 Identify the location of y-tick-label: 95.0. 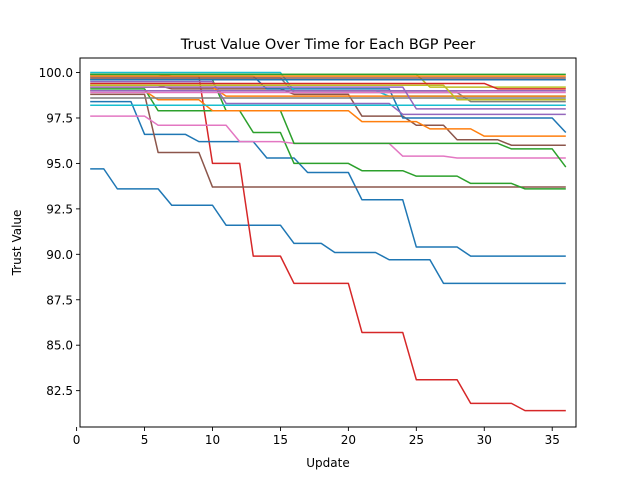
(59, 164).